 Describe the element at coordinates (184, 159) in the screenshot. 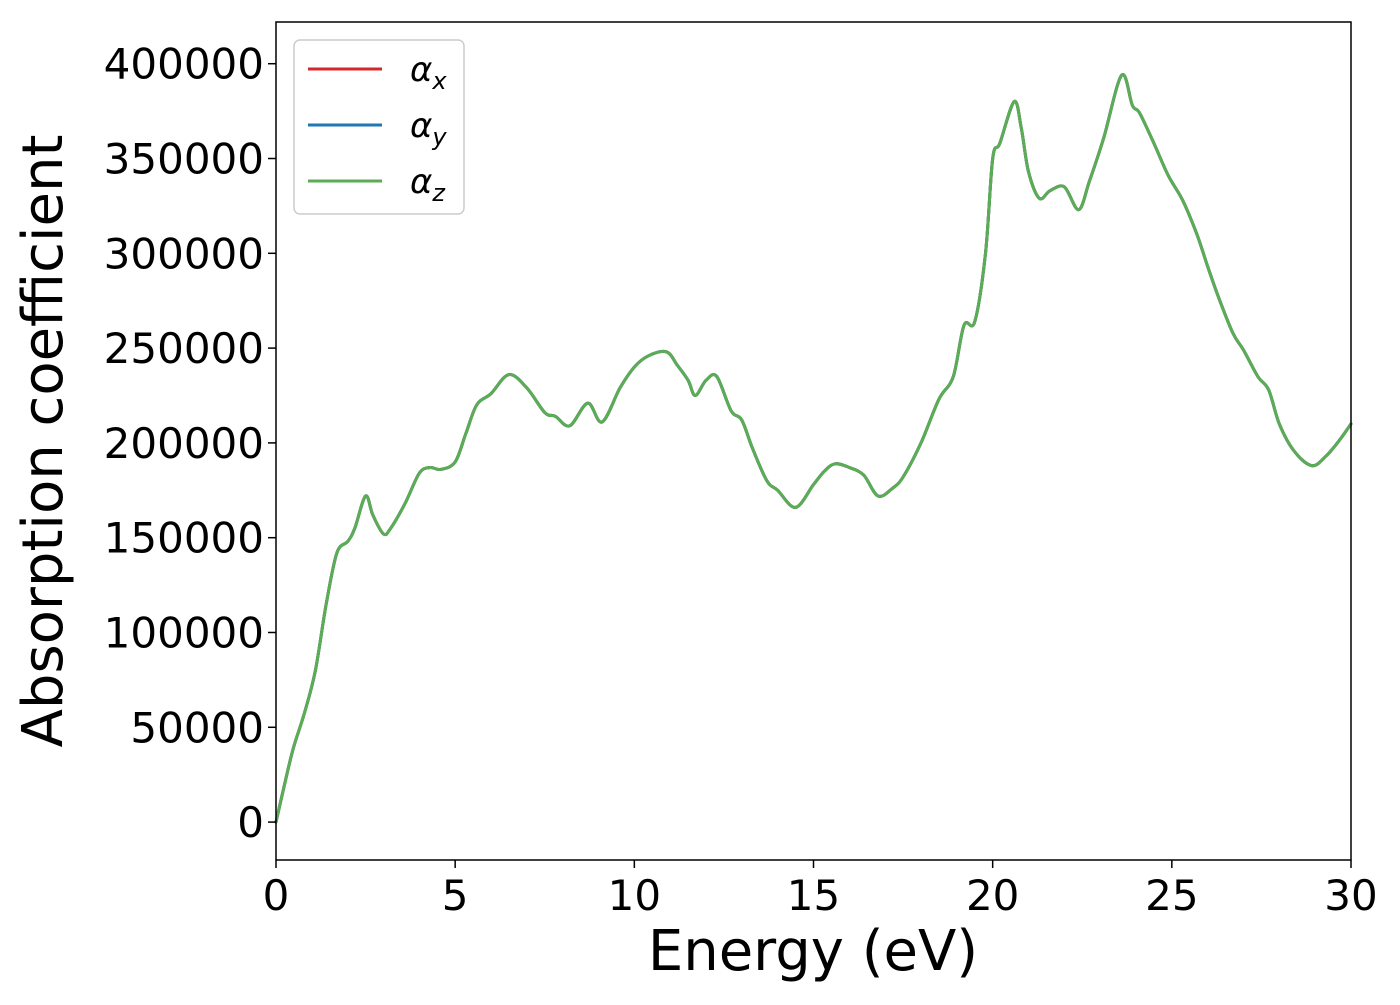

I see `y-tick-label: 350000` at that location.